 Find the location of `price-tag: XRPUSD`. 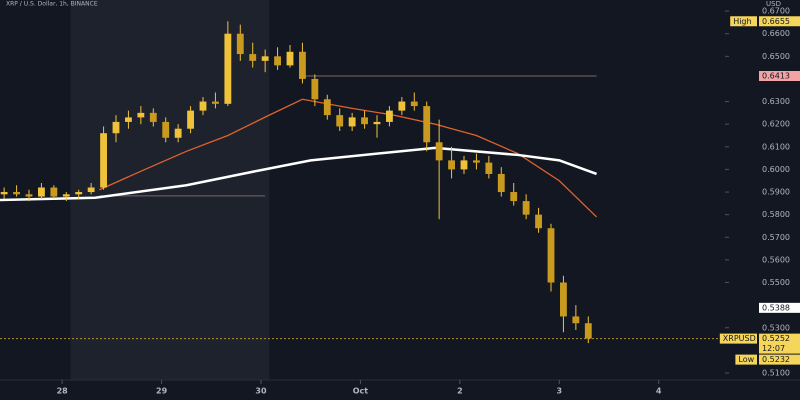

price-tag: XRPUSD is located at coordinates (739, 338).